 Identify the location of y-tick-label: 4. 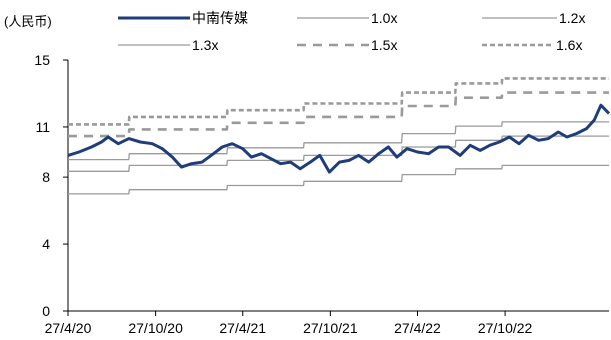
(46, 244).